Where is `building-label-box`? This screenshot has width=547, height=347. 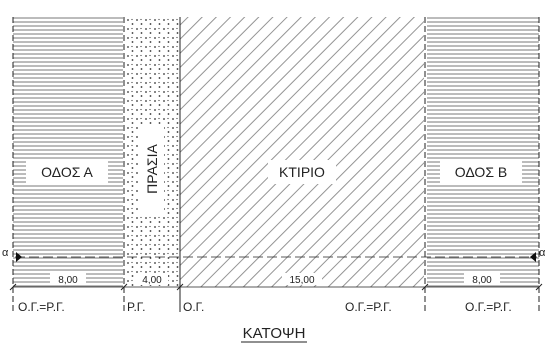 building-label-box is located at coordinates (302, 172).